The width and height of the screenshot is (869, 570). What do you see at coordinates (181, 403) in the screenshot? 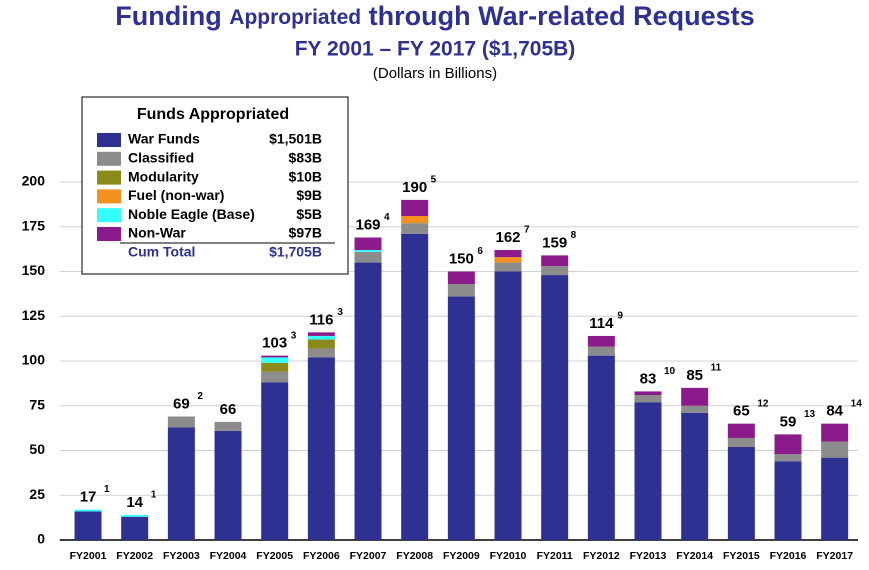
I see `total-label: 69` at bounding box center [181, 403].